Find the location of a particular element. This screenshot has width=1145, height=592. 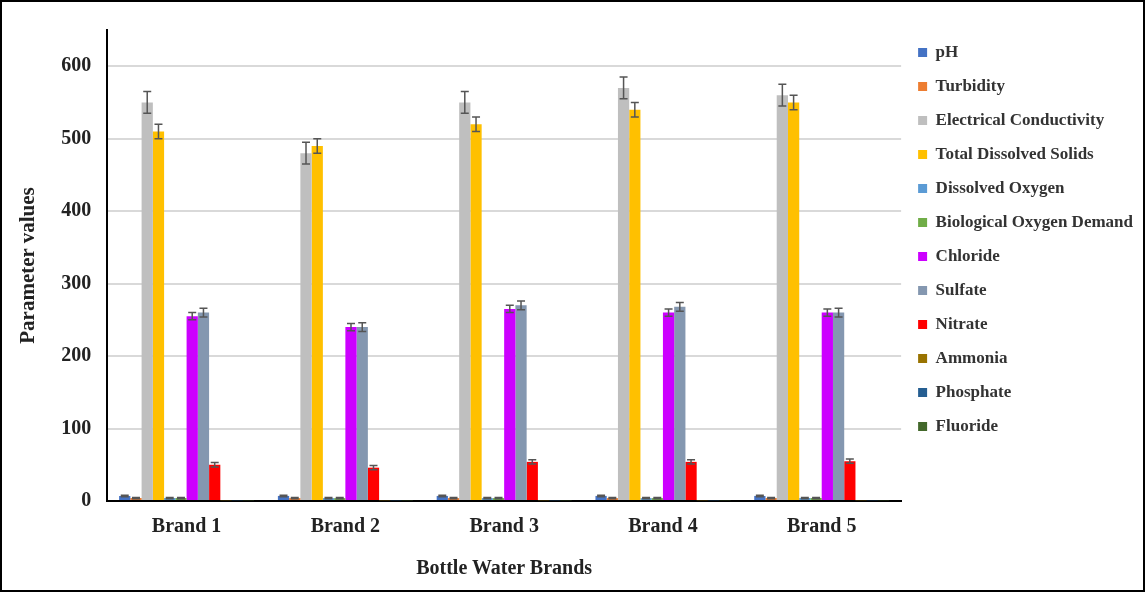

y-tick-label: 400 is located at coordinates (76, 209).